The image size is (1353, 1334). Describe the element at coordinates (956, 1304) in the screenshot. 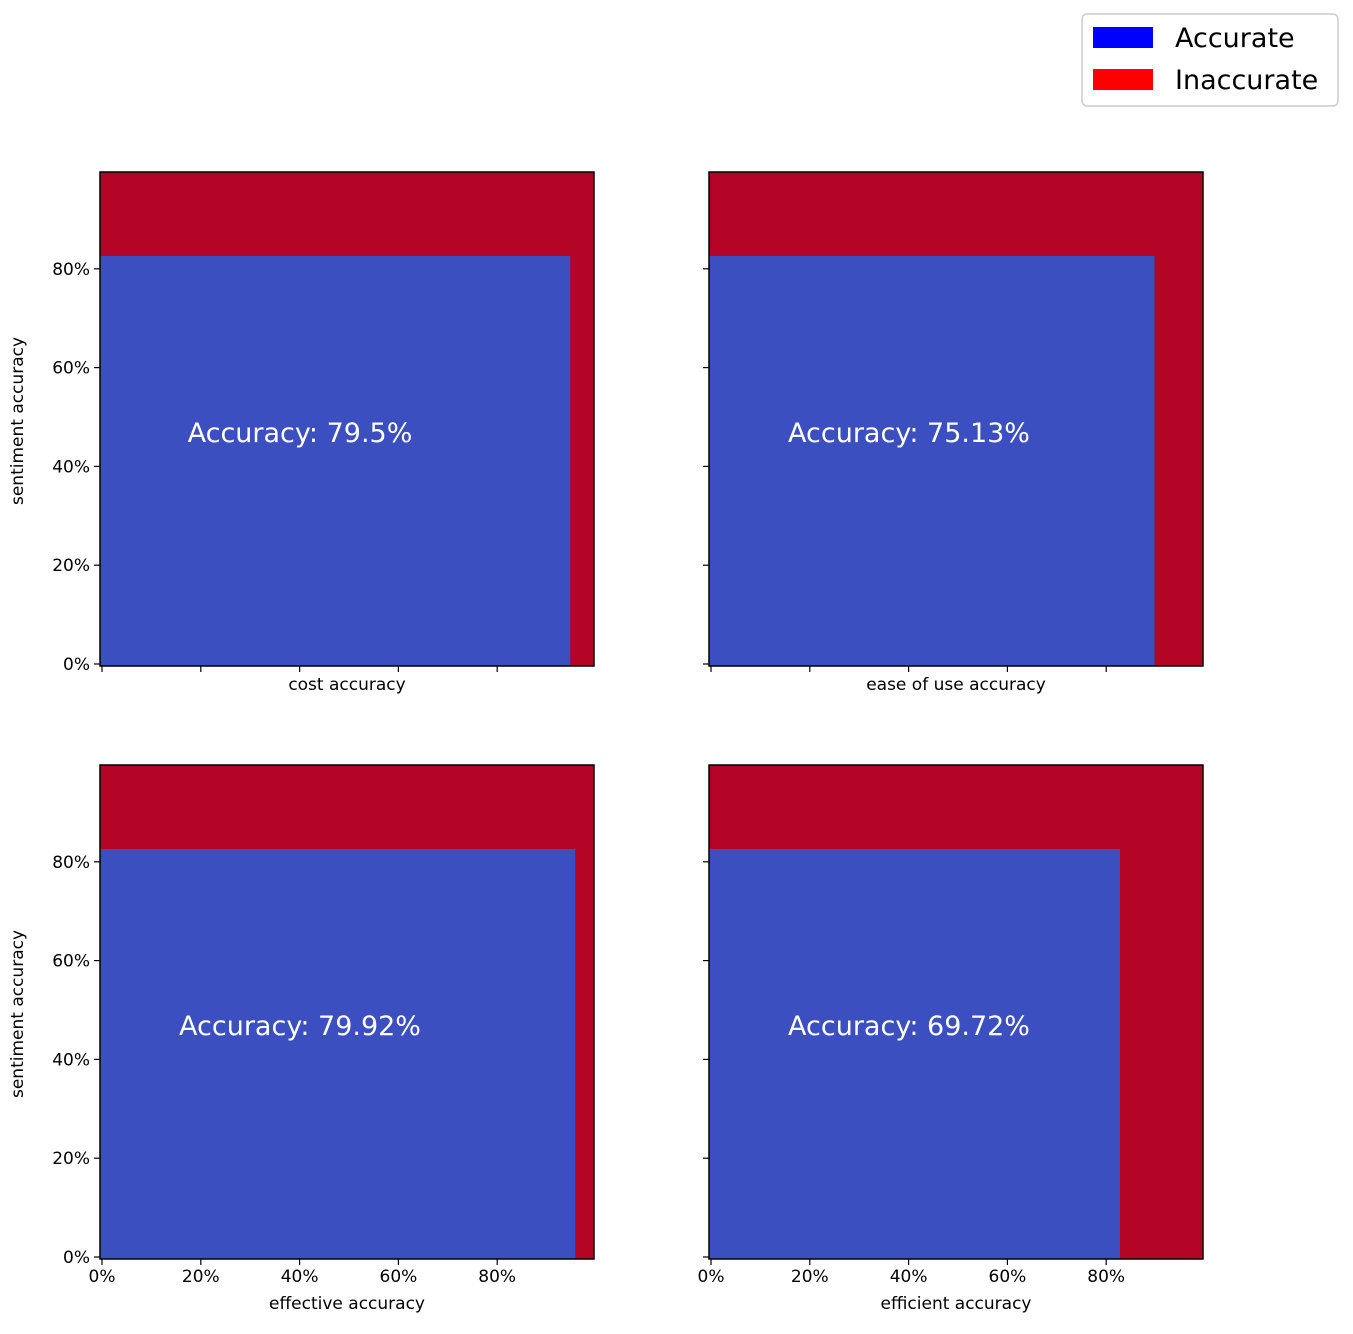

I see `x-axis-label: efficient accuracy` at that location.